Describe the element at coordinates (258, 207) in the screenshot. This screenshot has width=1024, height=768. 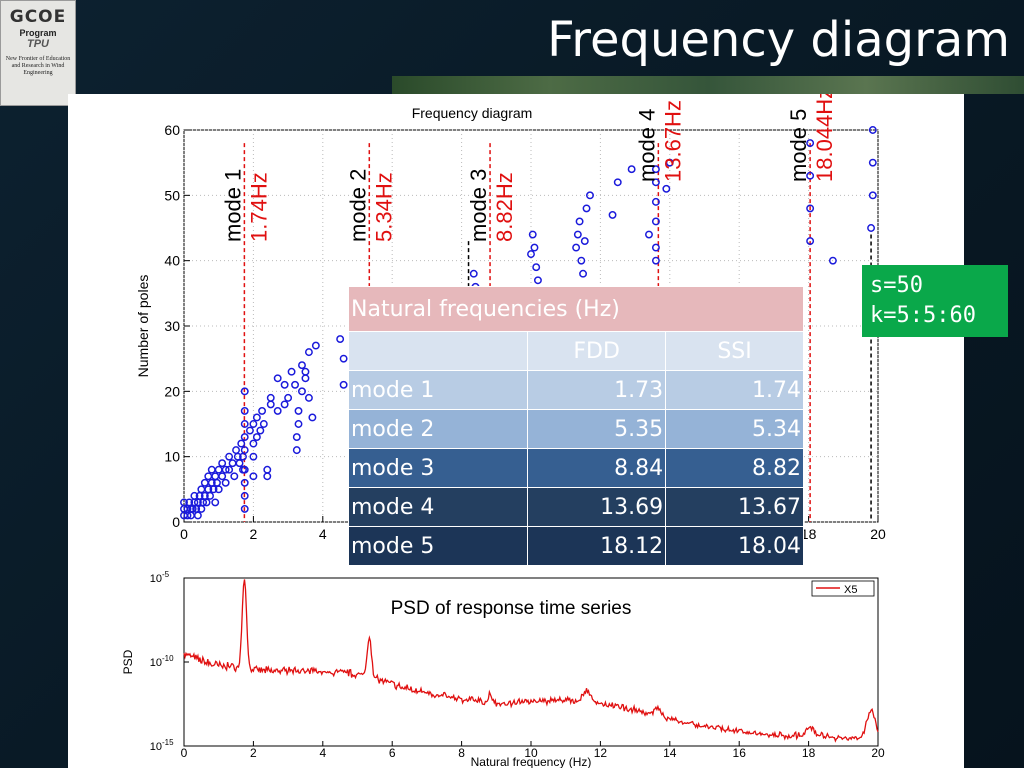
I see `mode-freq-label: 1.74Hz` at that location.